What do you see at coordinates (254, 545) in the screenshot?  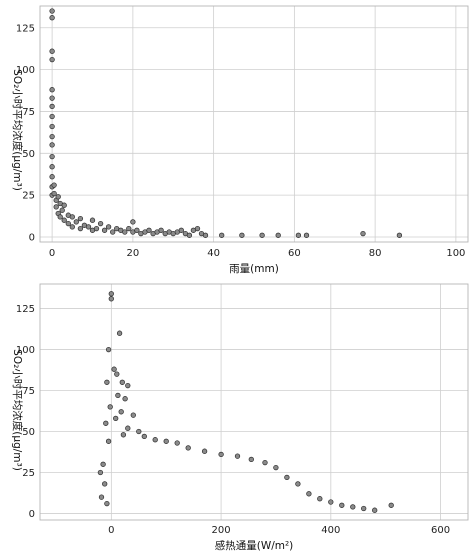 I see `chart2-x-axis-label: 感热通量(W/m²)` at bounding box center [254, 545].